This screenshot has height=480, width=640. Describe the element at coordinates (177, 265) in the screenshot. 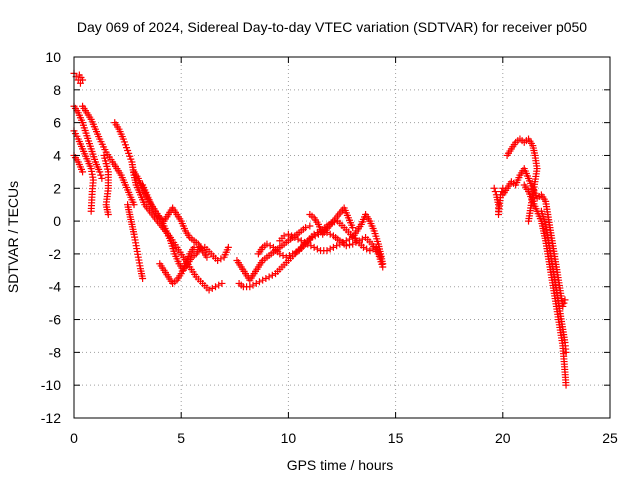

I see `series-track-k` at that location.